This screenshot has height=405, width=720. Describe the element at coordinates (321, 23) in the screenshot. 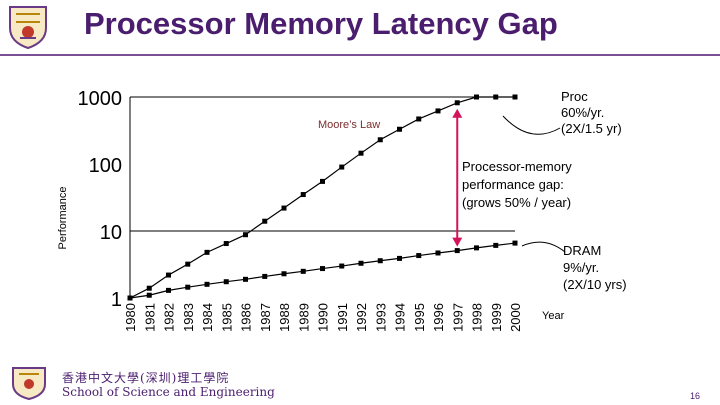

I see `slide-title: Processor Memory Latency Gap` at that location.